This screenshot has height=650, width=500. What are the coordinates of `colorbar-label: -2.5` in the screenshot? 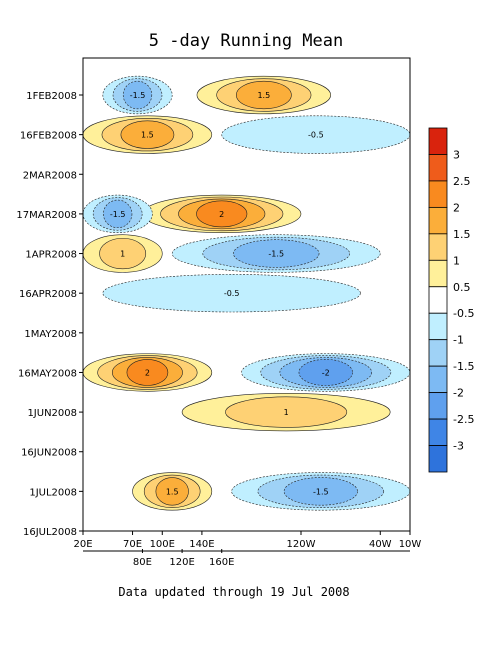 It's located at (463, 419).